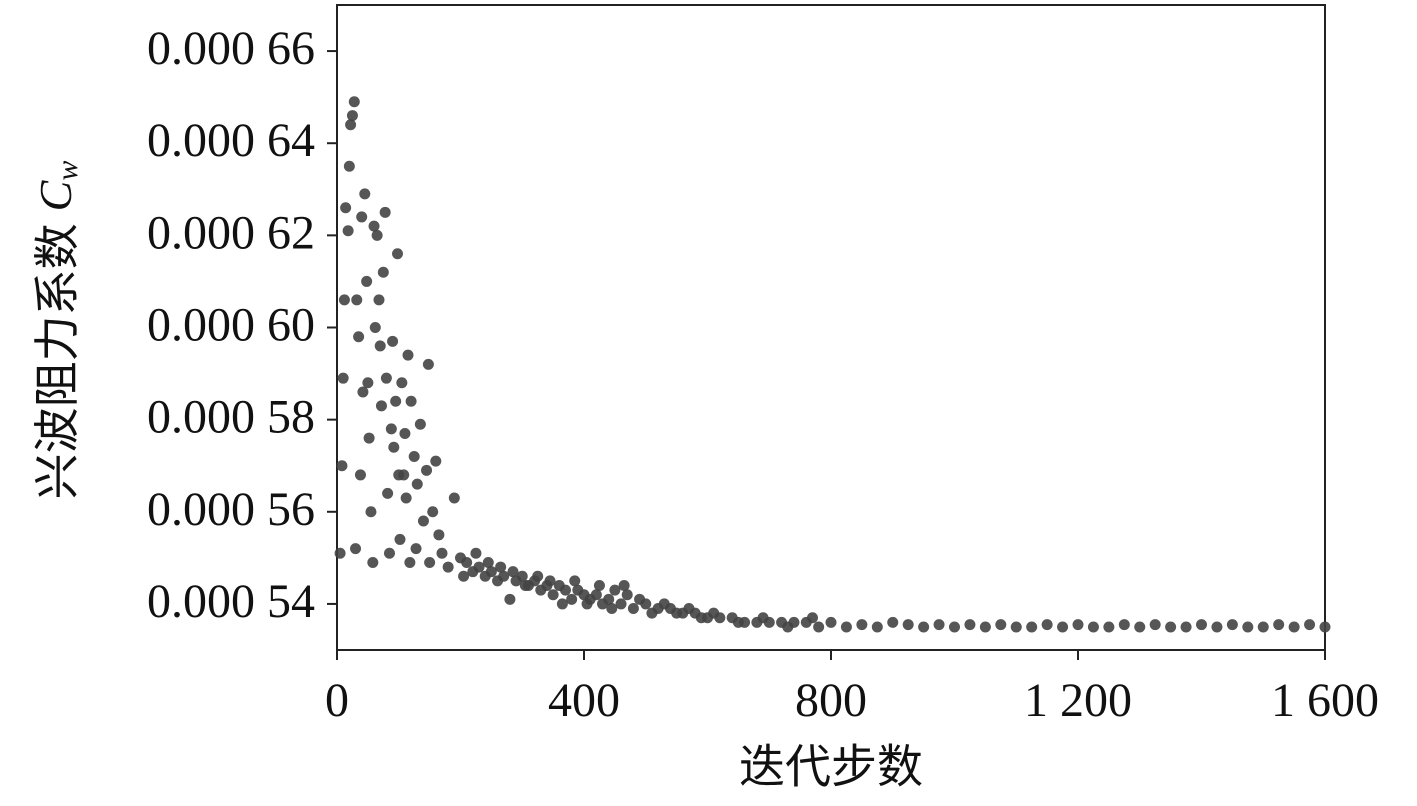  I want to click on x-tick-label: 1 600, so click(1325, 700).